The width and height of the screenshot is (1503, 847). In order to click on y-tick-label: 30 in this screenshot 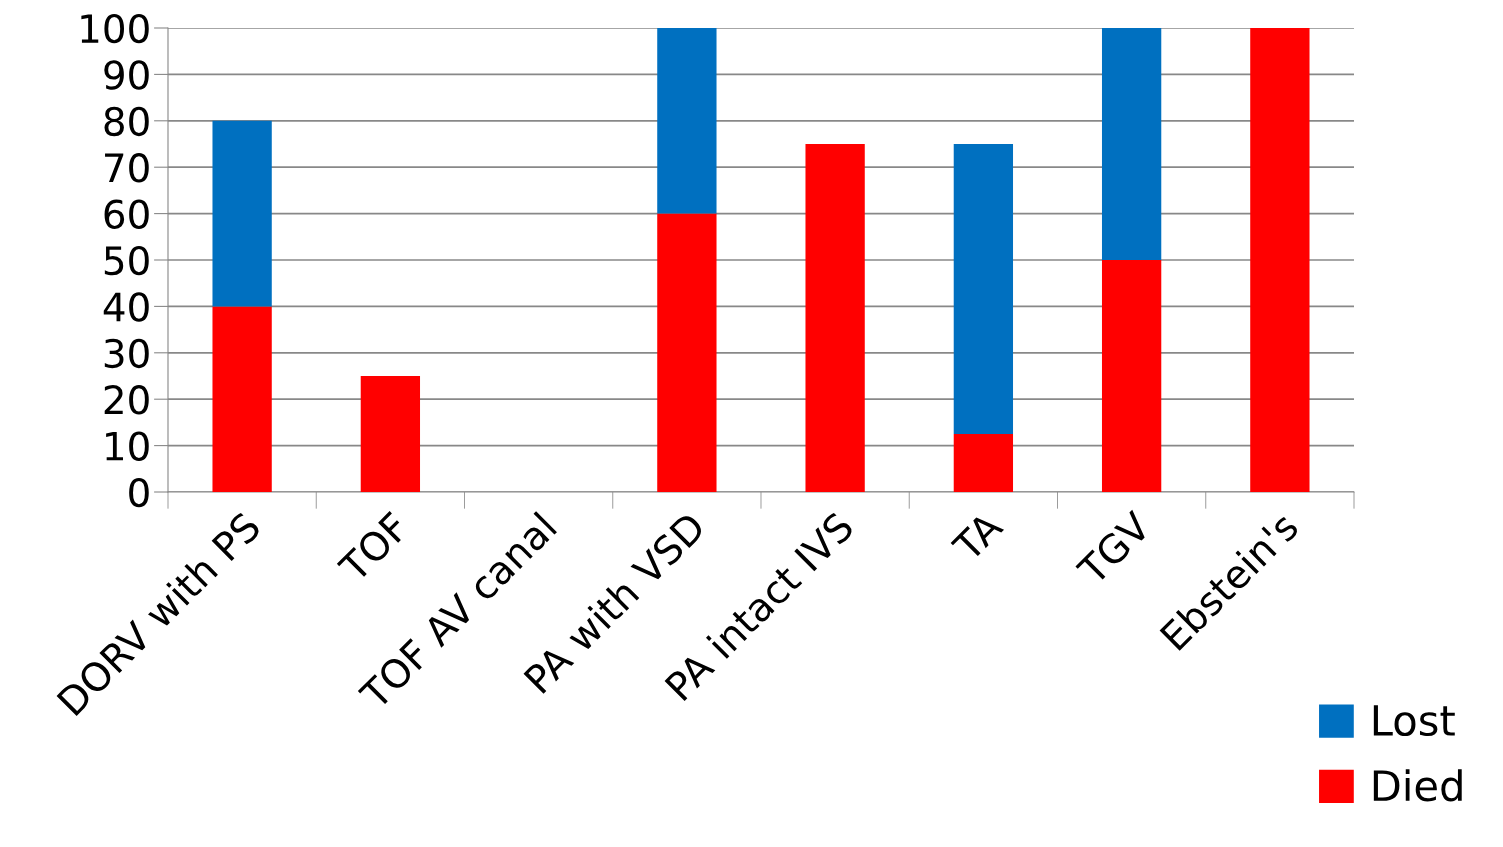, I will do `click(126, 353)`.